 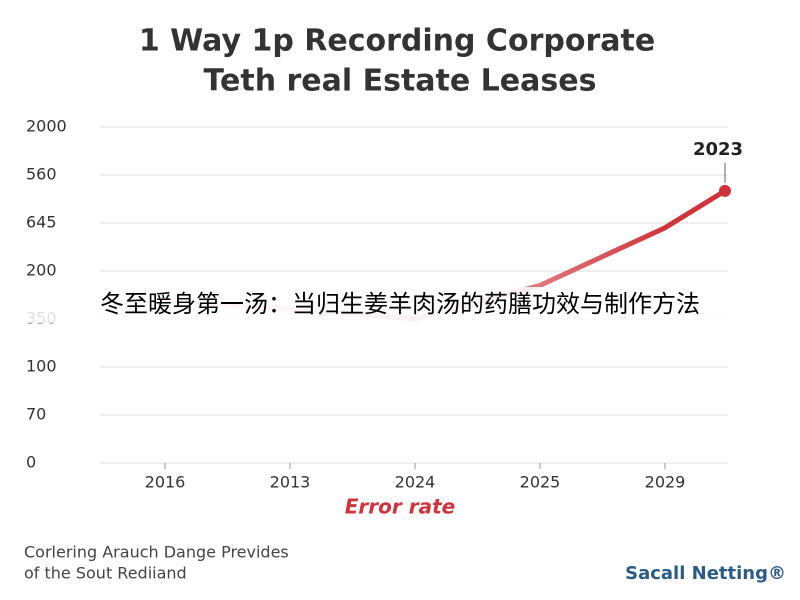 I want to click on annotation: 2023, so click(x=718, y=149).